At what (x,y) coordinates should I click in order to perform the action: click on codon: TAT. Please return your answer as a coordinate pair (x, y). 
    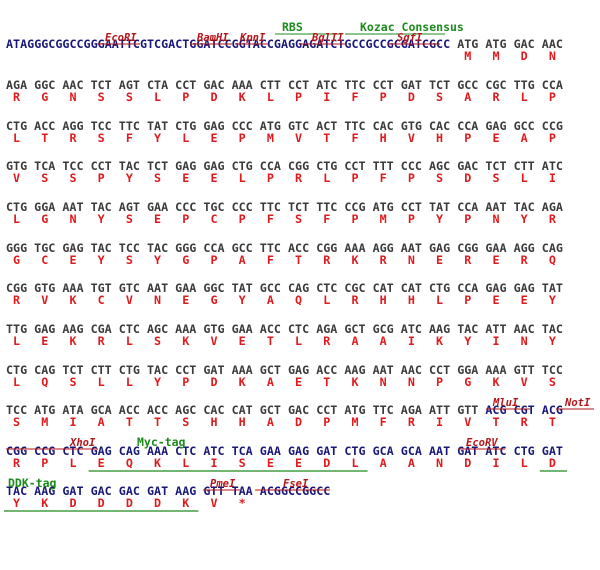
    Looking at the image, I should click on (242, 288).